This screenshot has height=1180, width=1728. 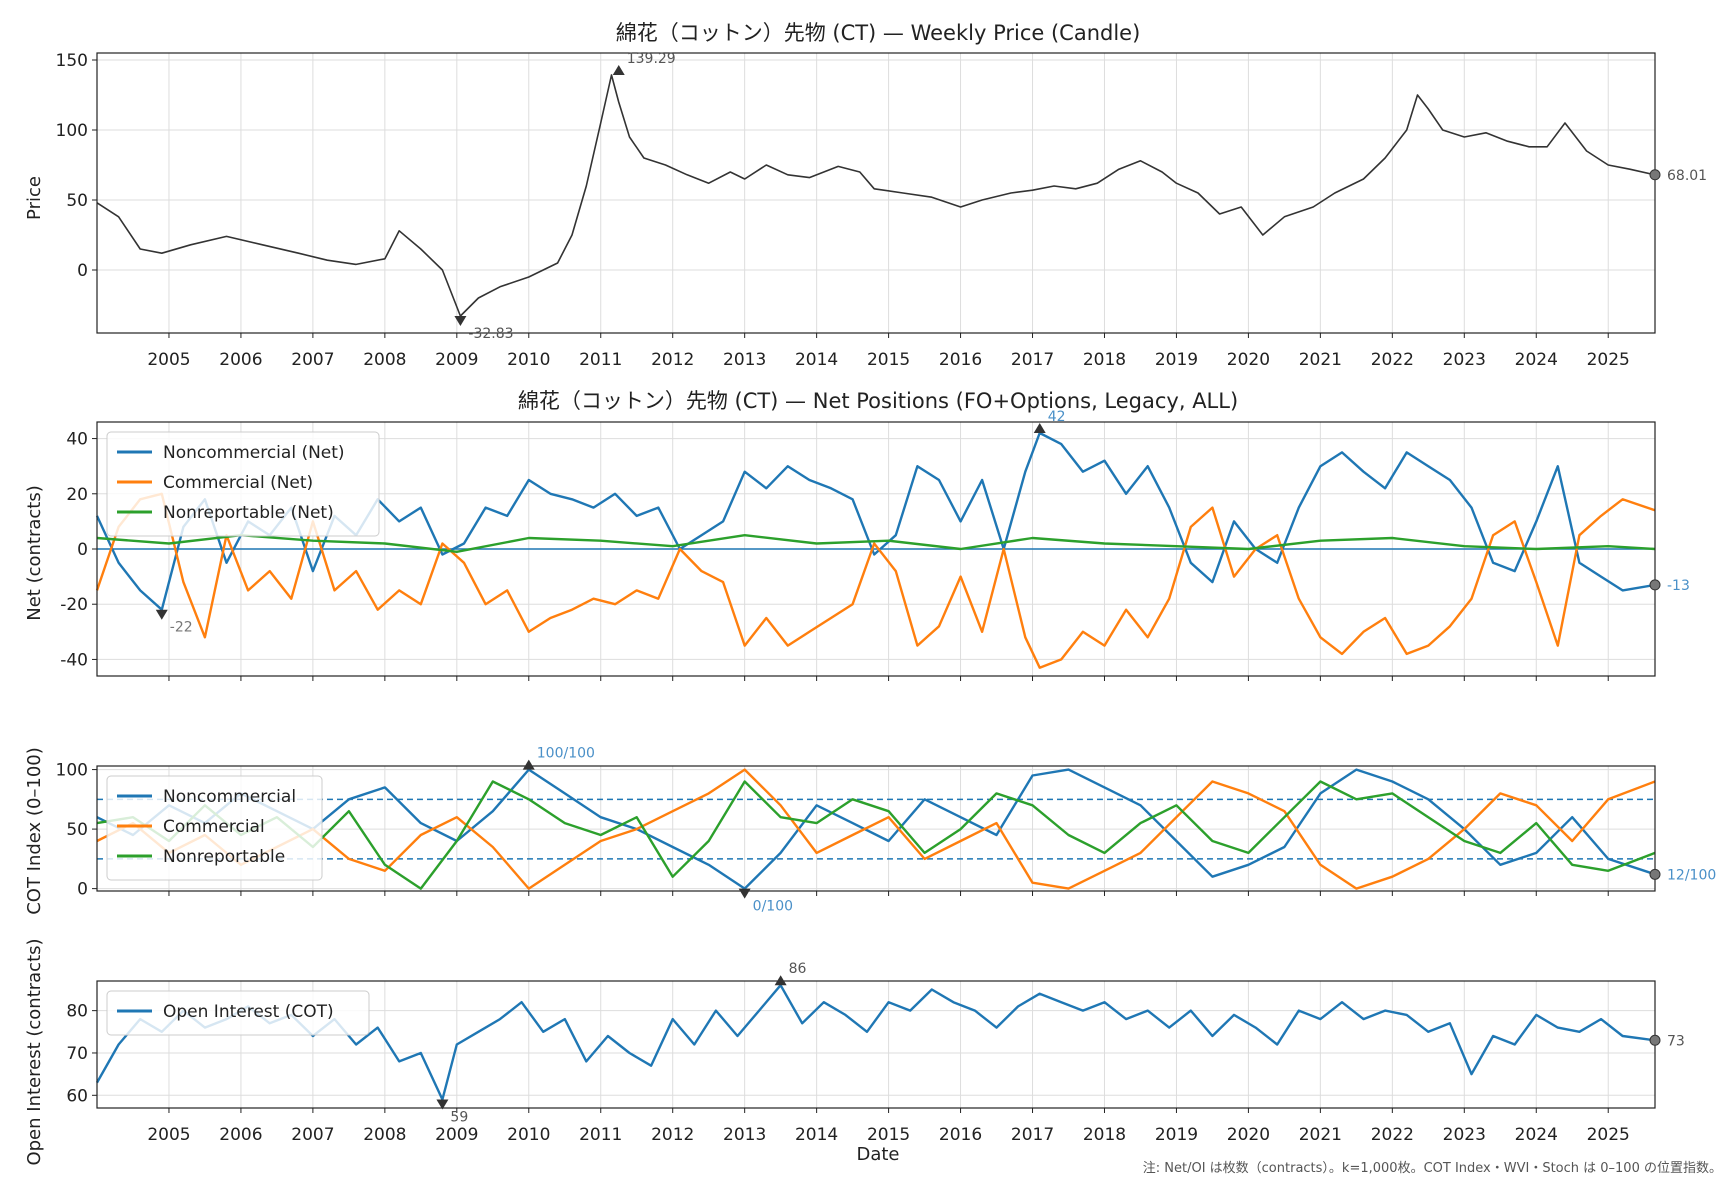 What do you see at coordinates (238, 483) in the screenshot?
I see `legend-entry: Commercial (Net)` at bounding box center [238, 483].